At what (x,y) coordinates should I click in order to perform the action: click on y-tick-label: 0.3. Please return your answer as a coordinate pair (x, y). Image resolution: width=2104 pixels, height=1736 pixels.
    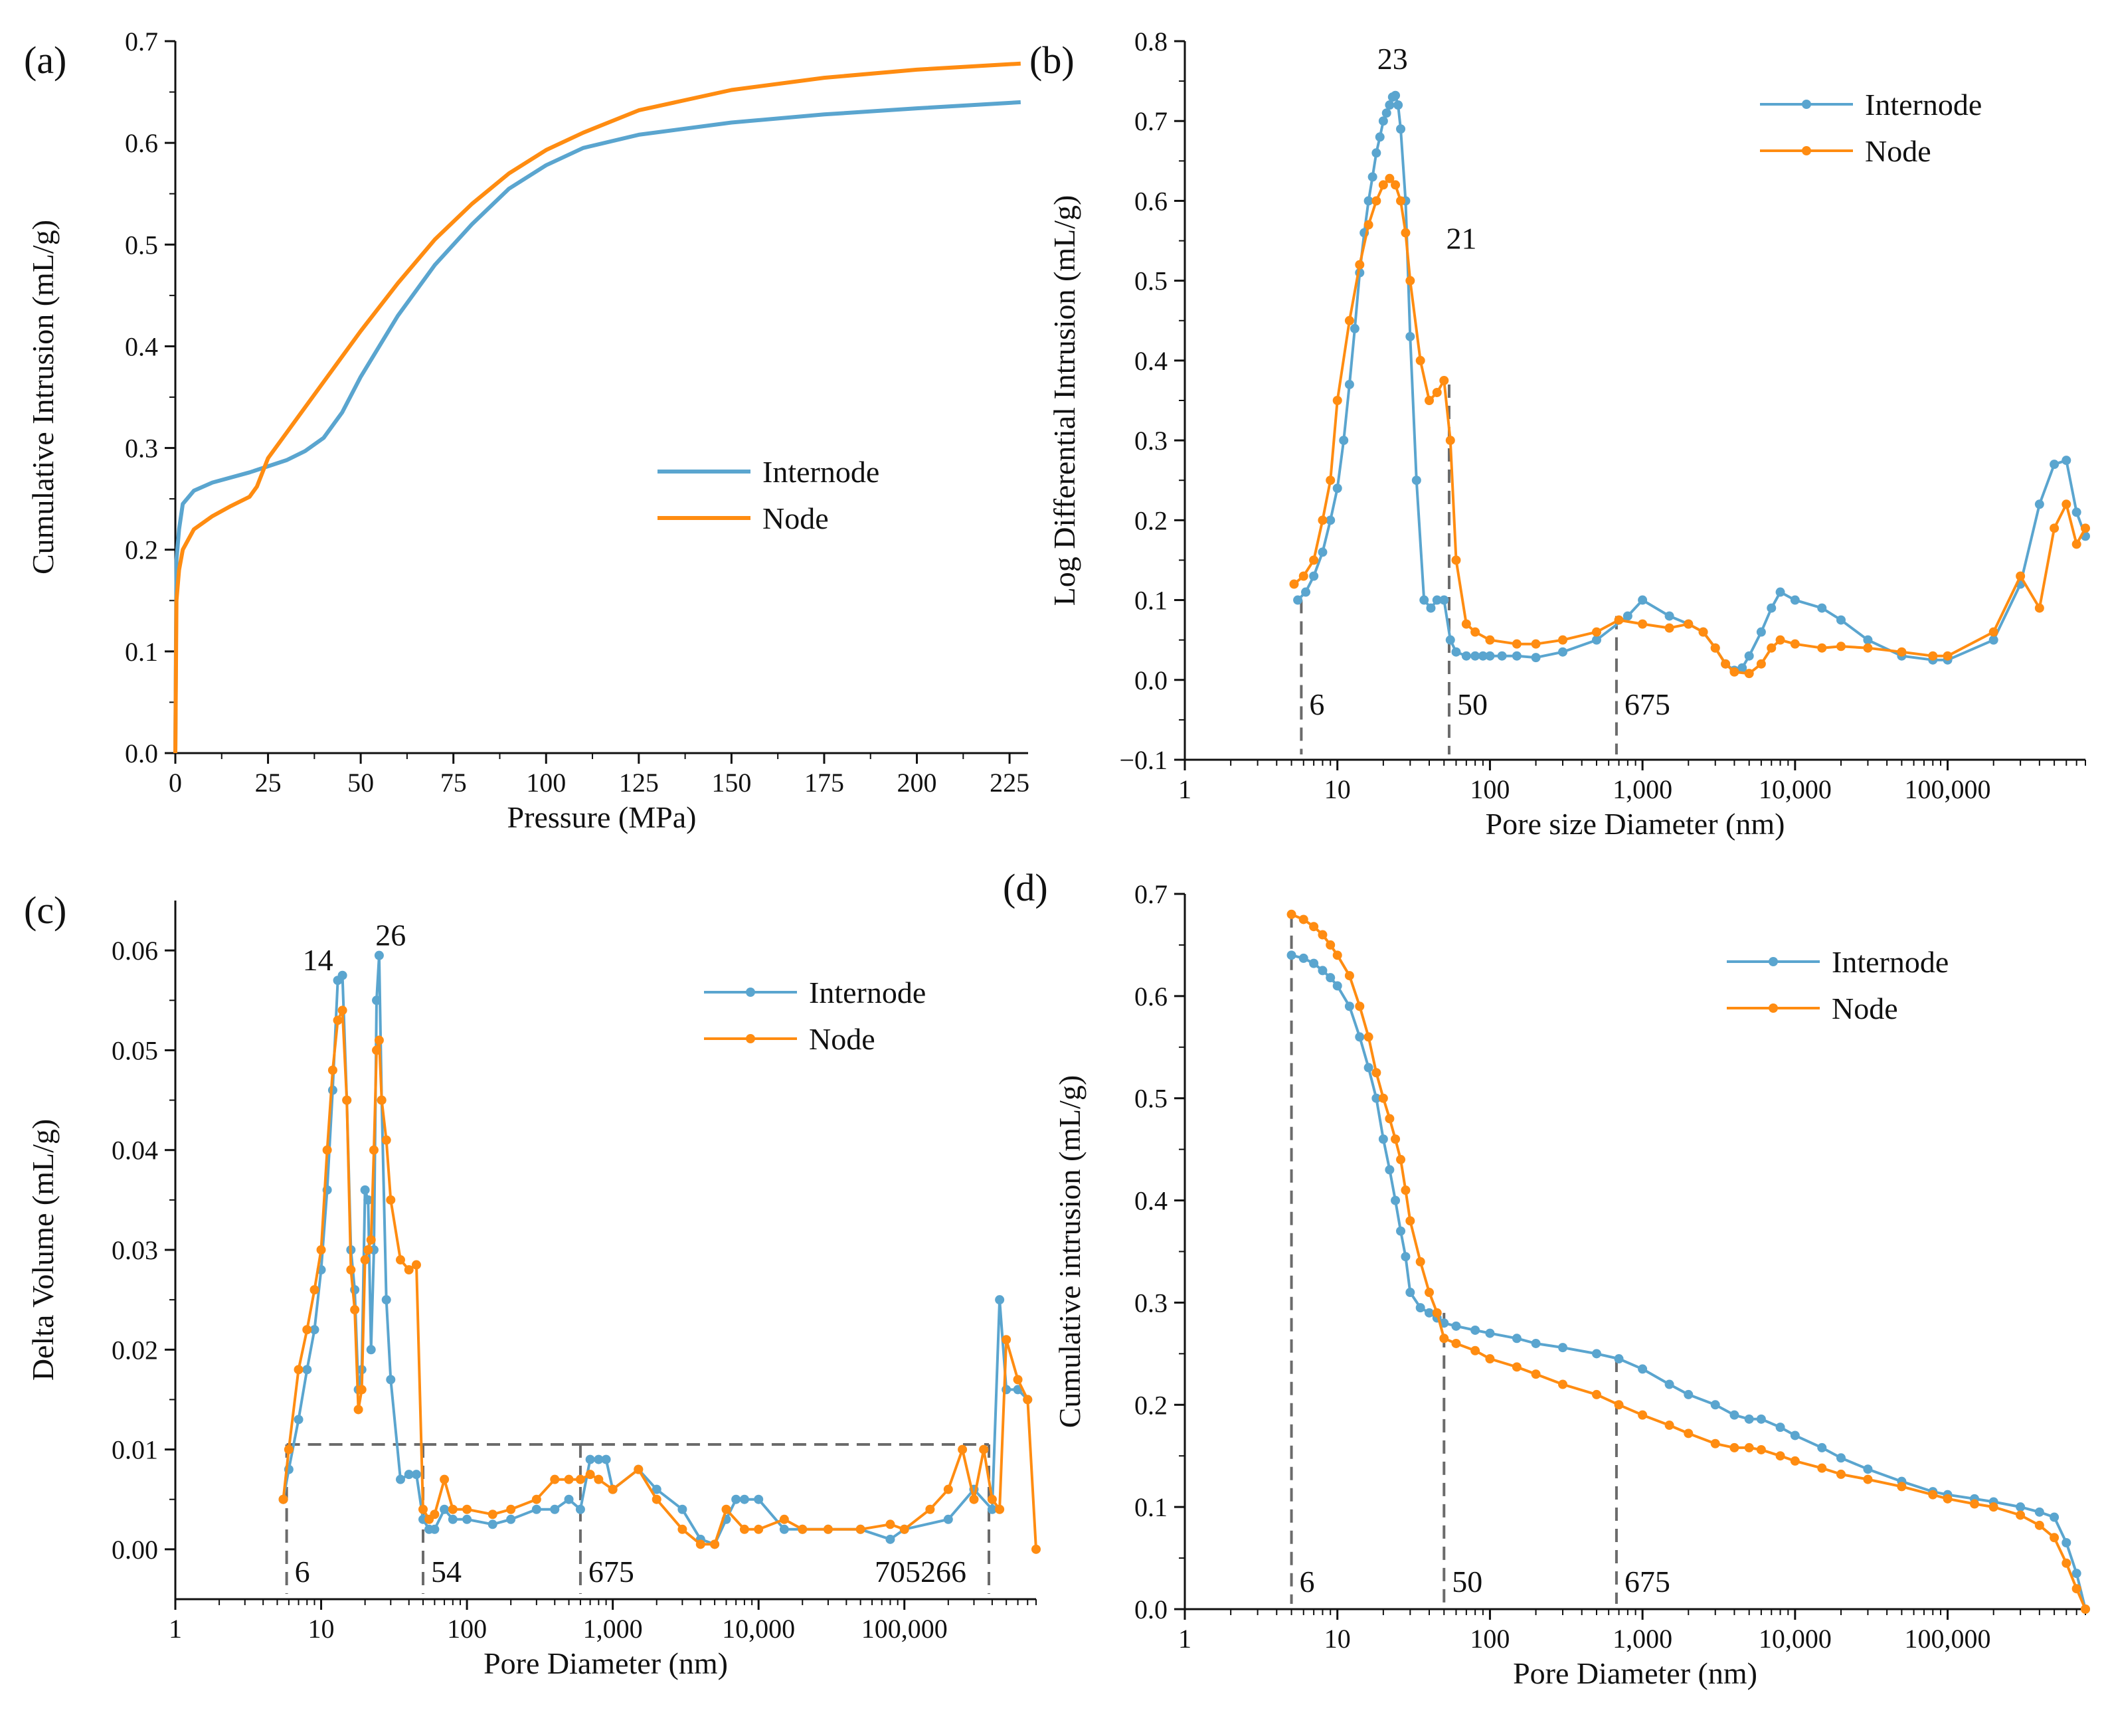
    Looking at the image, I should click on (141, 449).